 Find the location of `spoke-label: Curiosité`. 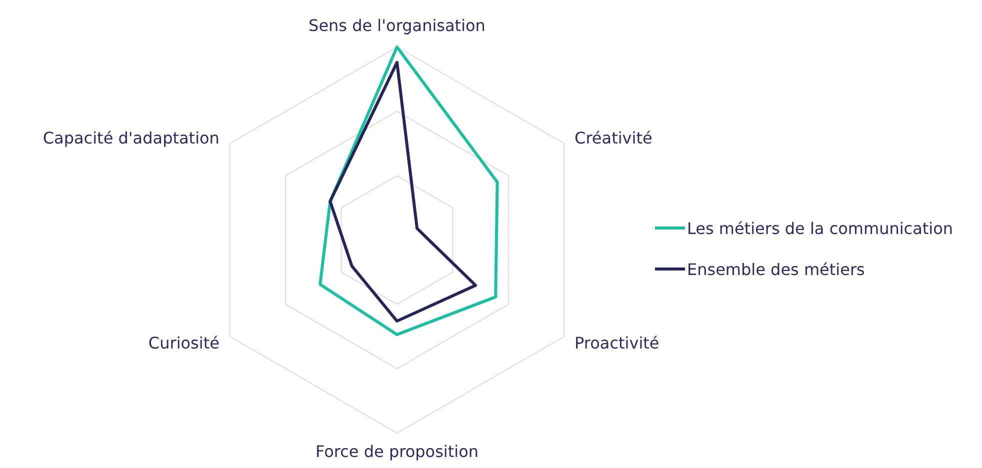

spoke-label: Curiosité is located at coordinates (184, 343).